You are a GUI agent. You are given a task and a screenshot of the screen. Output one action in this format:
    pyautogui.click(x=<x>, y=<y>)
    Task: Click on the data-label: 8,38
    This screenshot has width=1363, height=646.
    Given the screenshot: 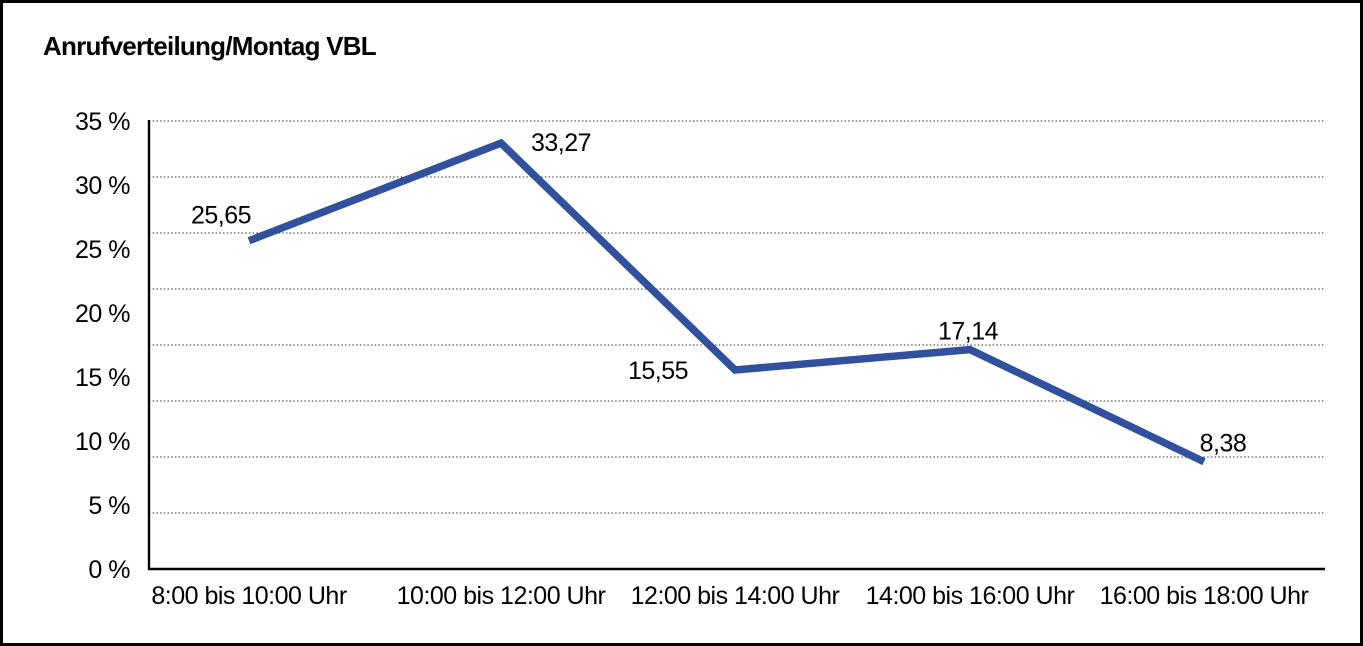 What is the action you would take?
    pyautogui.click(x=1223, y=444)
    